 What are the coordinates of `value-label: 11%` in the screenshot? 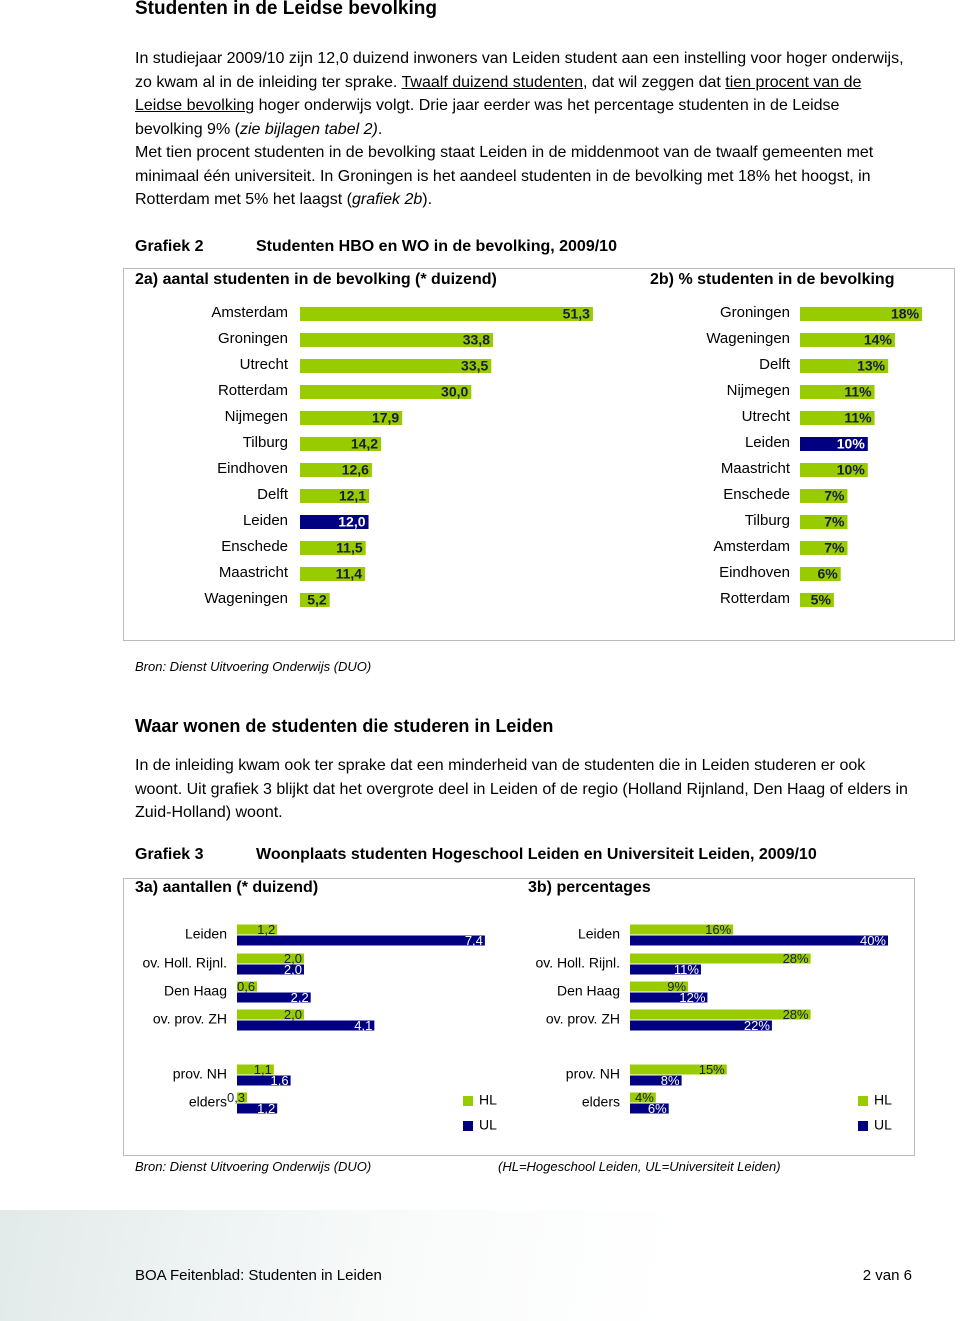 It's located at (686, 969).